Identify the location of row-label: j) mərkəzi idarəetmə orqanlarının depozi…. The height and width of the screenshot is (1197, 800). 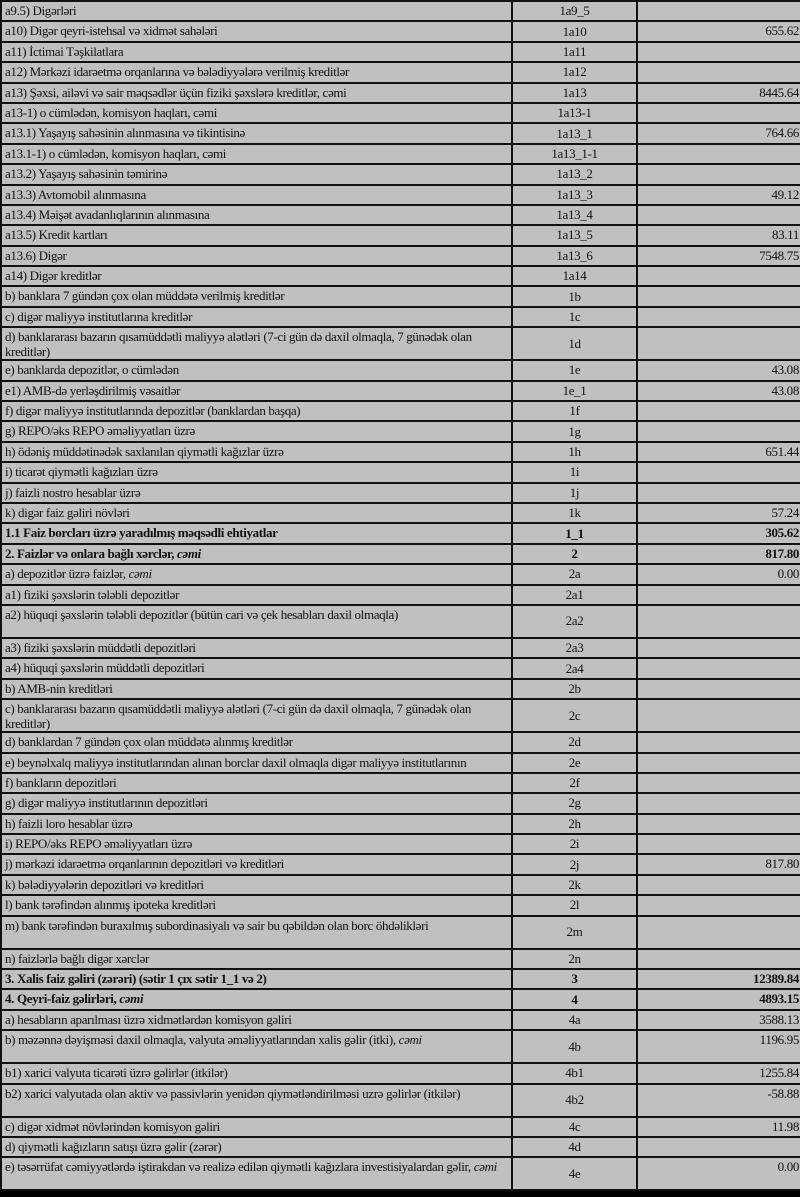
(256, 864).